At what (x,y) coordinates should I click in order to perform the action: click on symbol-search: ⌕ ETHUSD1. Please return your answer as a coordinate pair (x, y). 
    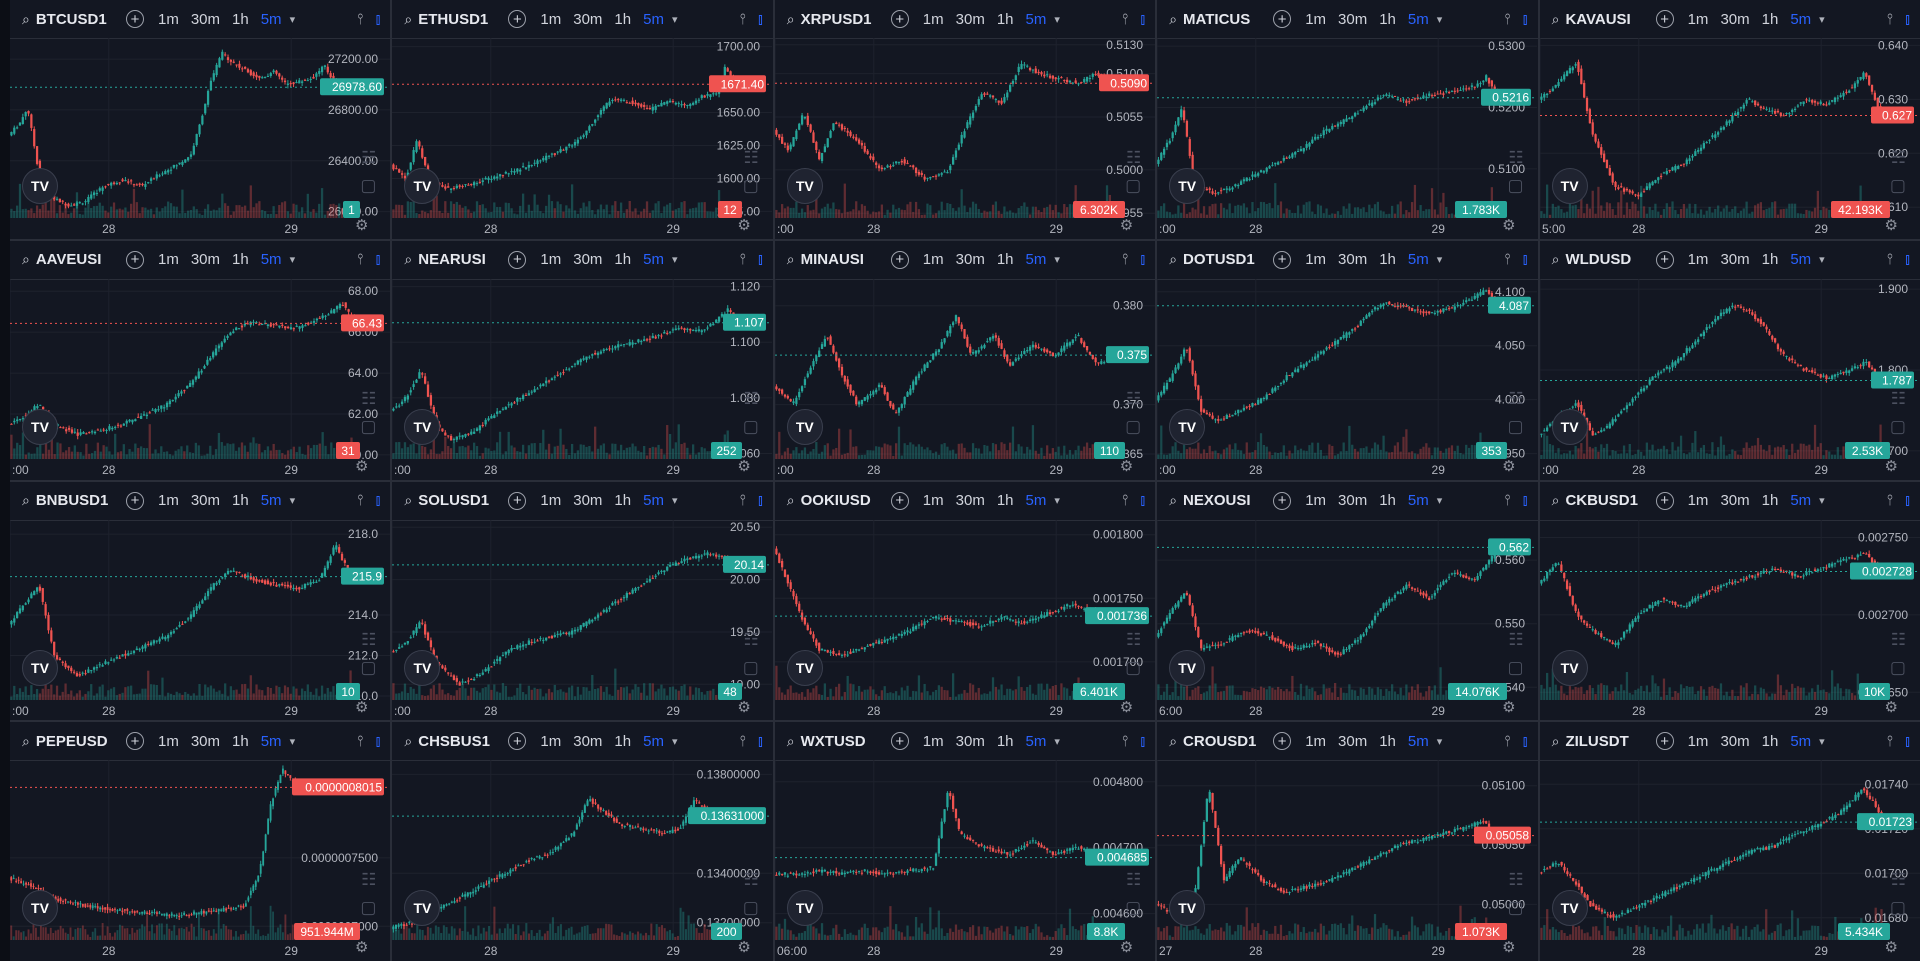
    Looking at the image, I should click on (447, 19).